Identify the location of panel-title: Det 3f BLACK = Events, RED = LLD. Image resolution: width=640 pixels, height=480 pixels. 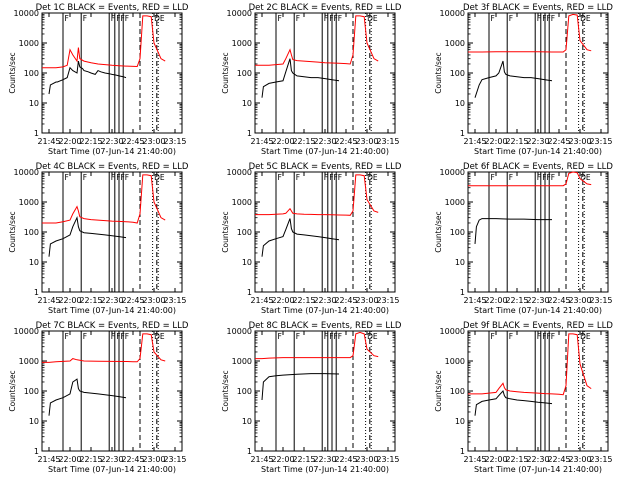
(538, 8).